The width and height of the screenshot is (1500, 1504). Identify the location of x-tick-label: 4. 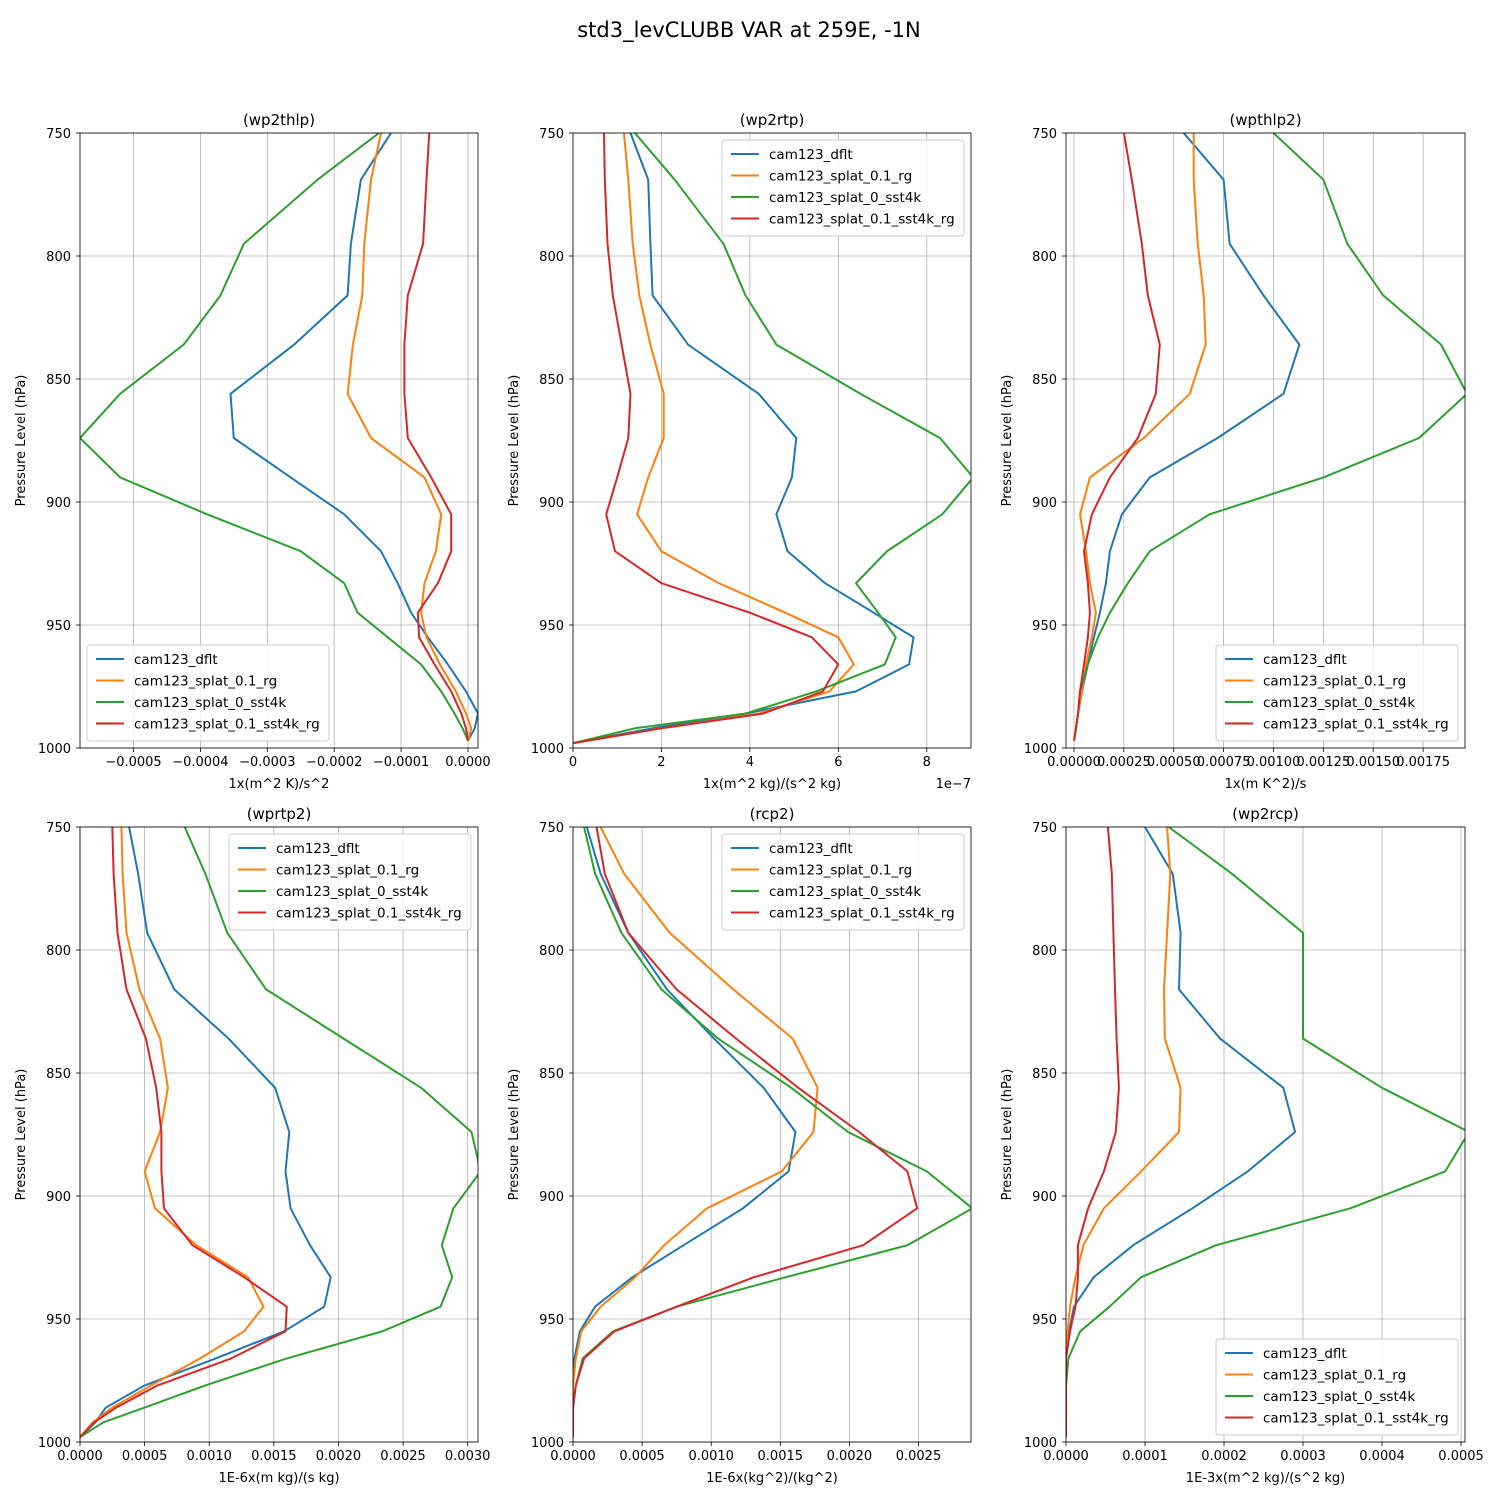
(750, 762).